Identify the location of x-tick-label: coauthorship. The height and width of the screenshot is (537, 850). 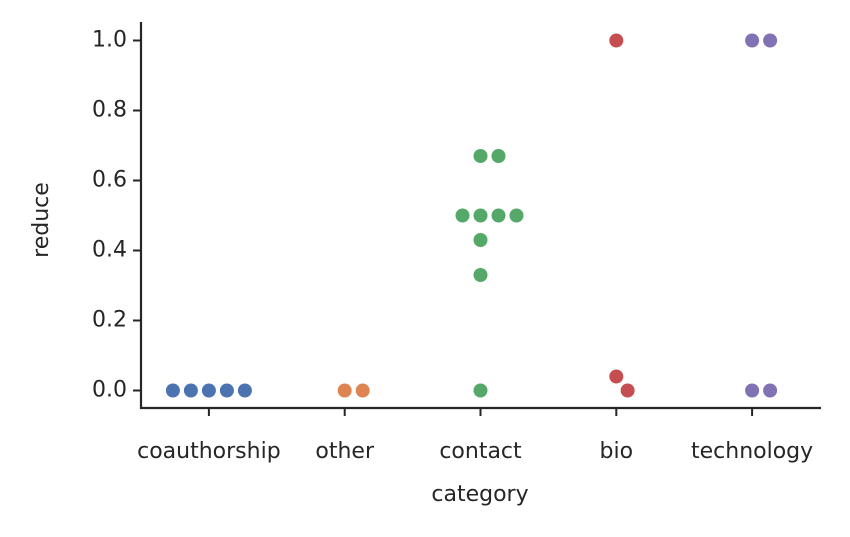
(209, 451).